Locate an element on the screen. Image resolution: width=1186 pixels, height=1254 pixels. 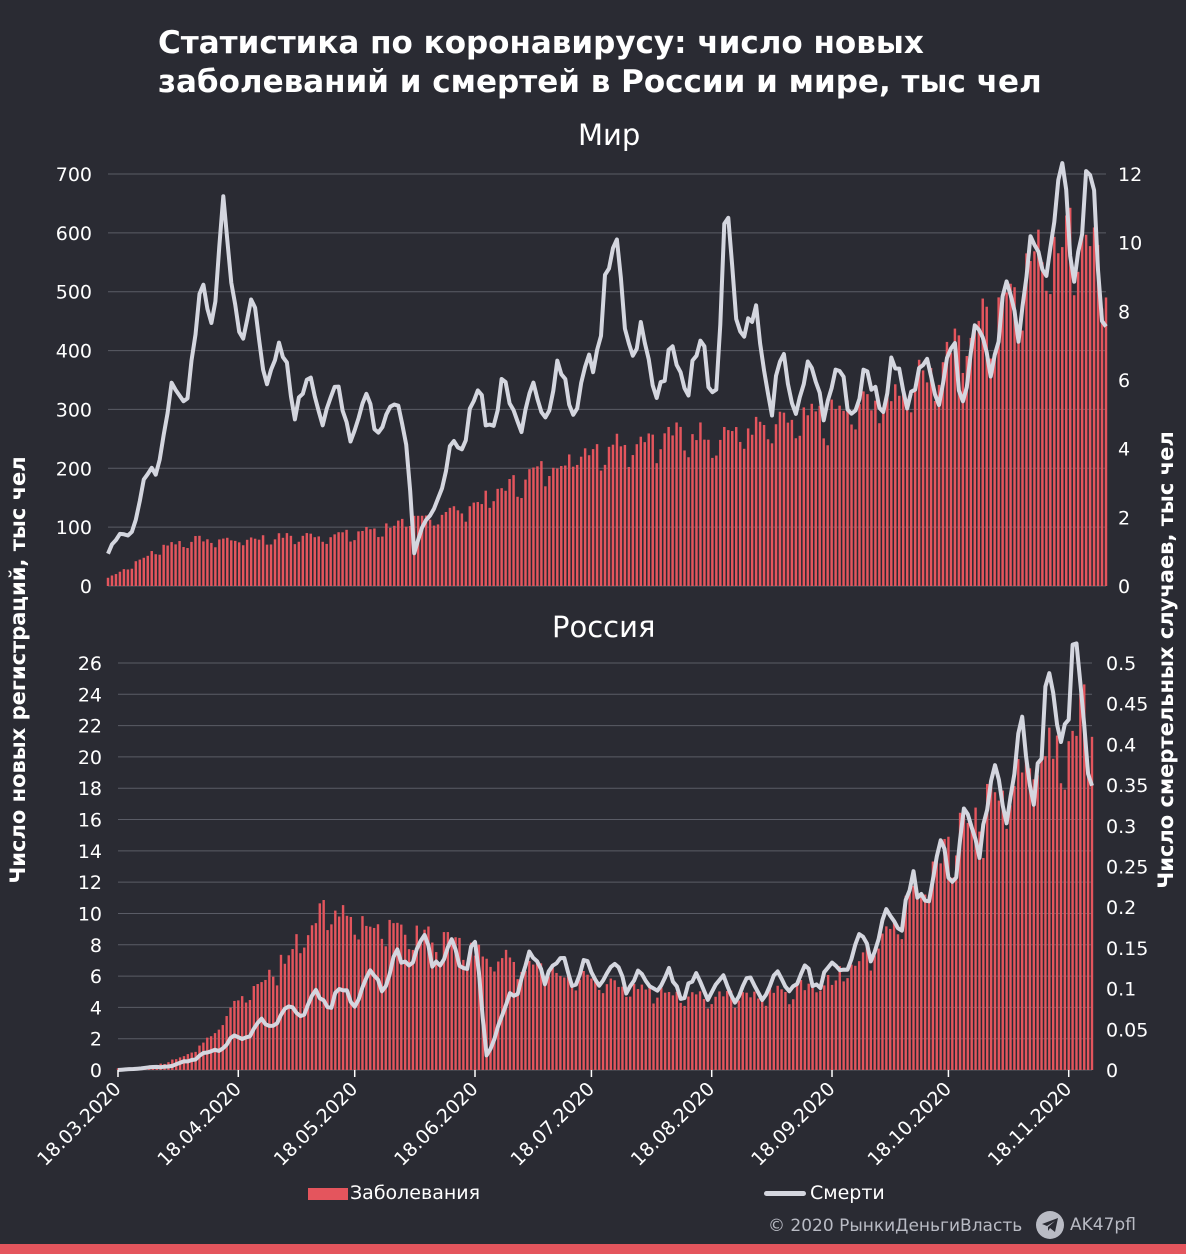
x-tick-label: 18.06.2020 is located at coordinates (436, 1124).